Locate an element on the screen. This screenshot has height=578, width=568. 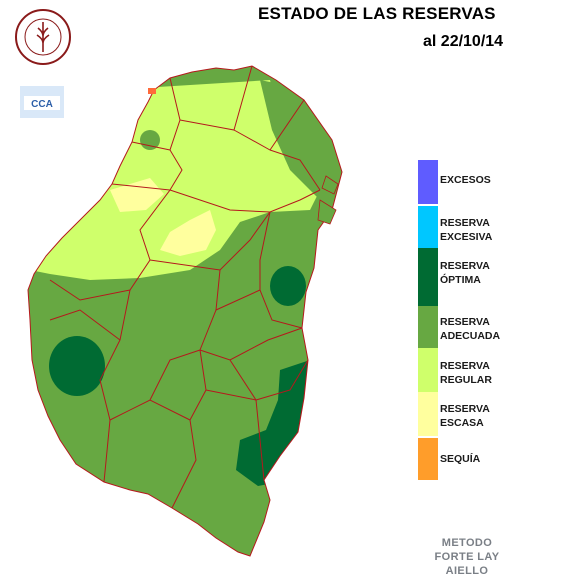
legend-label: RESERVA REGULAR is located at coordinates (466, 373).